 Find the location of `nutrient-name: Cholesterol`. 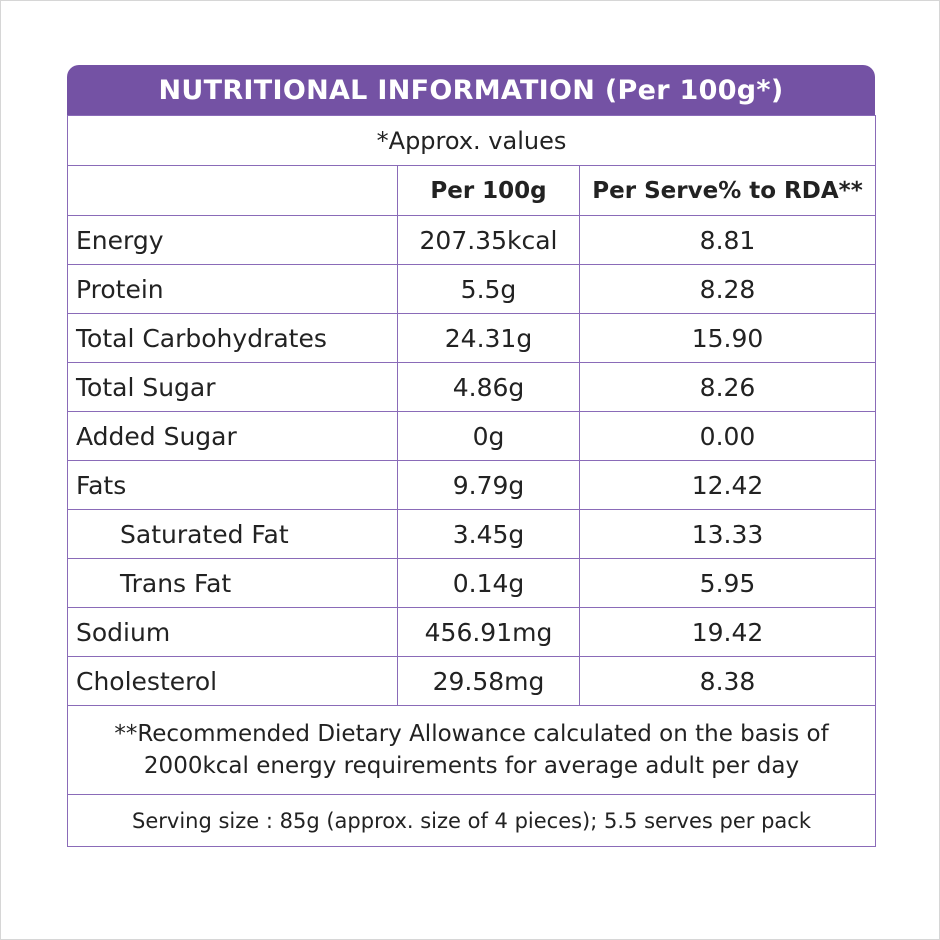

nutrient-name: Cholesterol is located at coordinates (232, 681).